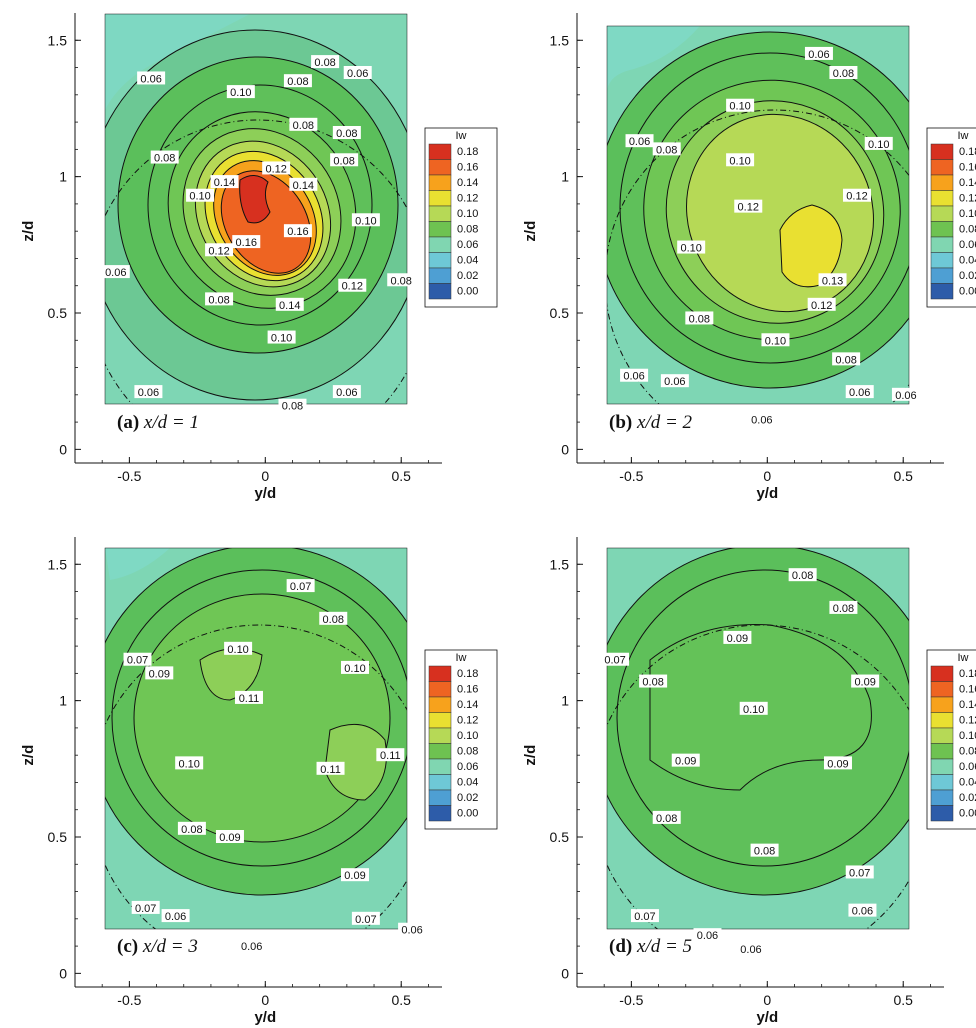 The image size is (976, 1028). I want to click on x-tick-label: 0, so click(265, 1000).